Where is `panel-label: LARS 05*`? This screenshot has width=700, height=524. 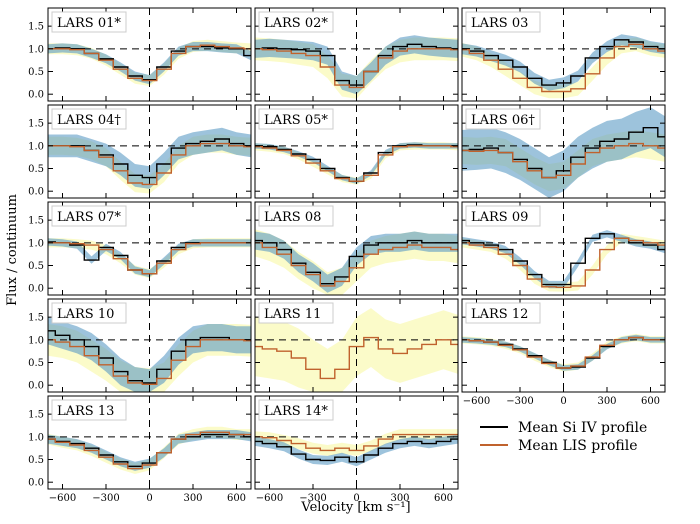
panel-label: LARS 05* is located at coordinates (296, 120).